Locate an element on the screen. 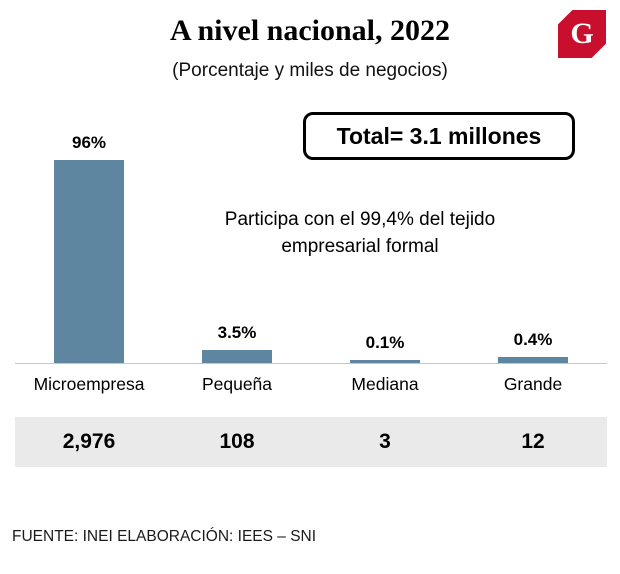  total-label: Total= 3.1 millones is located at coordinates (439, 135).